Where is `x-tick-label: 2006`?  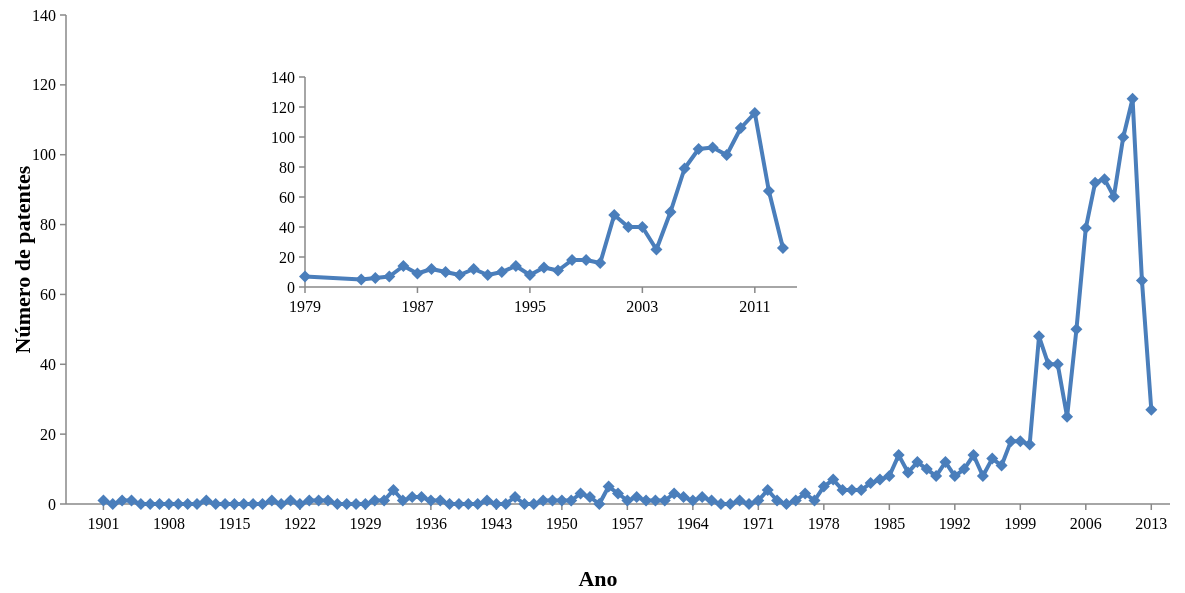 x-tick-label: 2006 is located at coordinates (1085, 523).